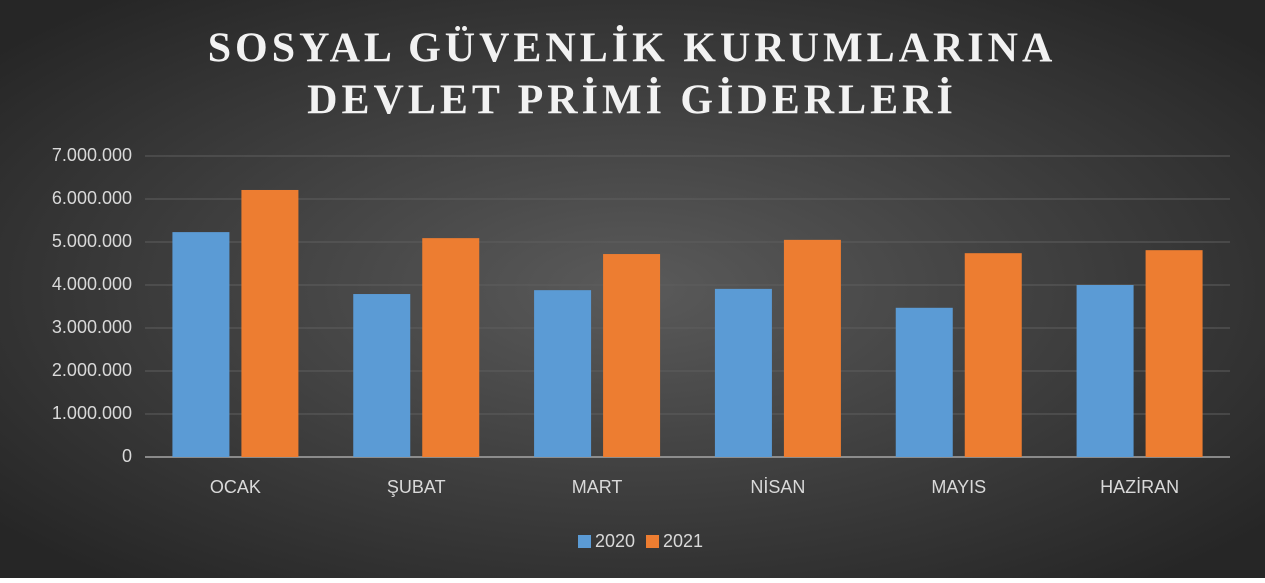  I want to click on legend-label: 2020, so click(615, 541).